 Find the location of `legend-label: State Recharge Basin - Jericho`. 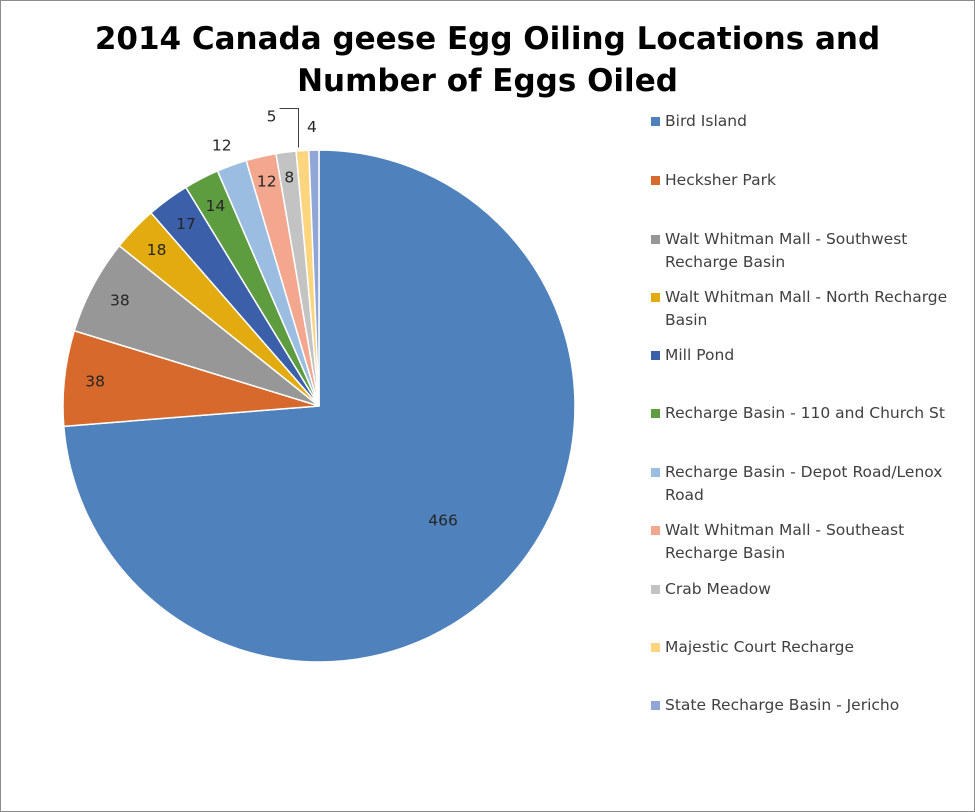

legend-label: State Recharge Basin - Jericho is located at coordinates (782, 705).